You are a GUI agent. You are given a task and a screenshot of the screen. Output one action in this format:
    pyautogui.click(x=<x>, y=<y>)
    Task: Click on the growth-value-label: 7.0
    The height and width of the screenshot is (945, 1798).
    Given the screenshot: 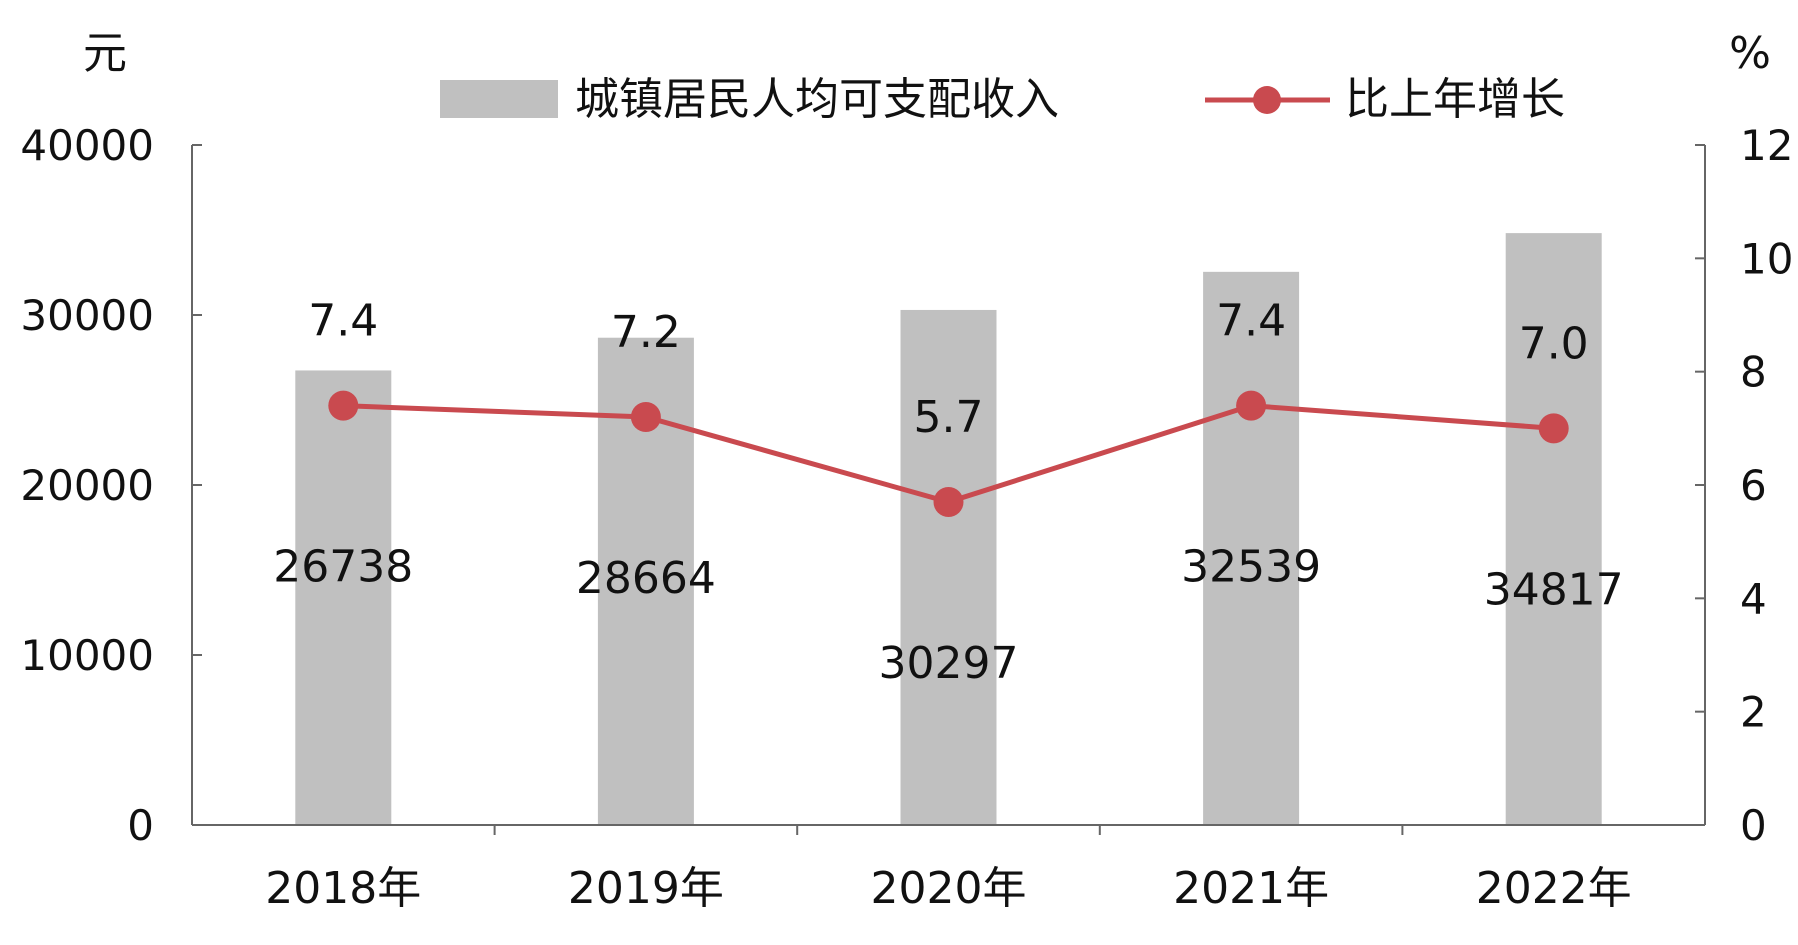 What is the action you would take?
    pyautogui.click(x=1554, y=343)
    